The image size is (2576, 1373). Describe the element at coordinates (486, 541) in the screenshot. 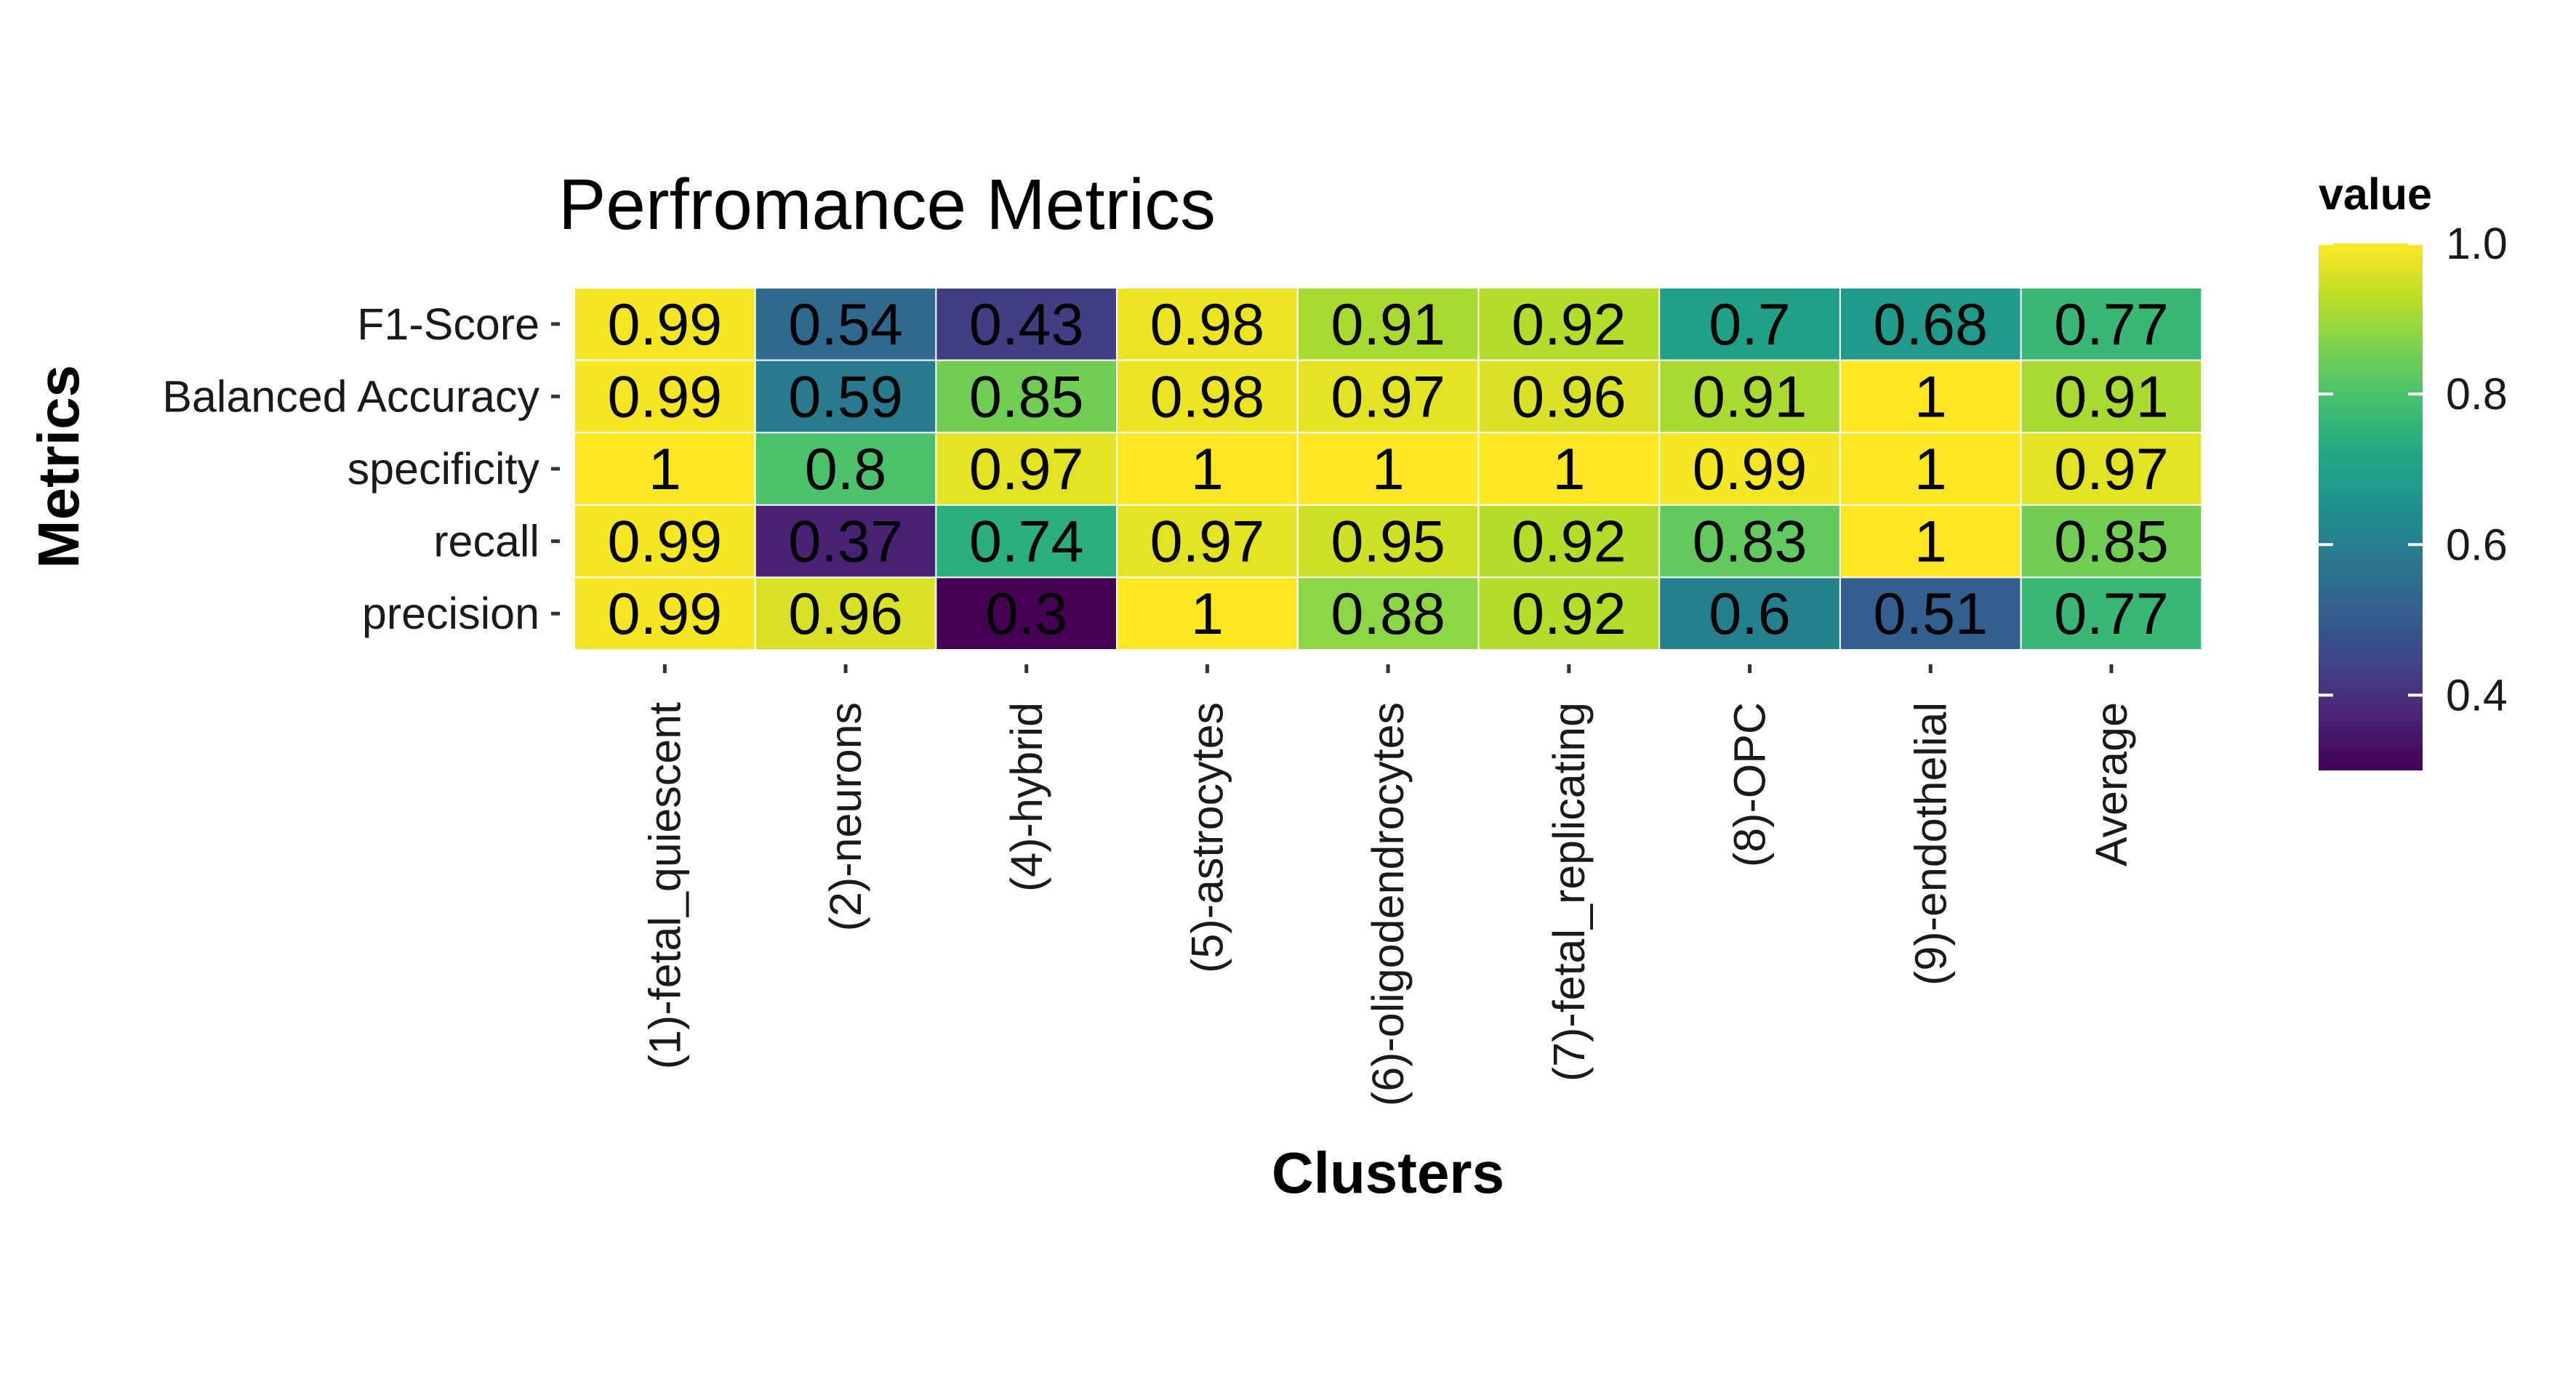

I see `y-tick-label: recall` at that location.